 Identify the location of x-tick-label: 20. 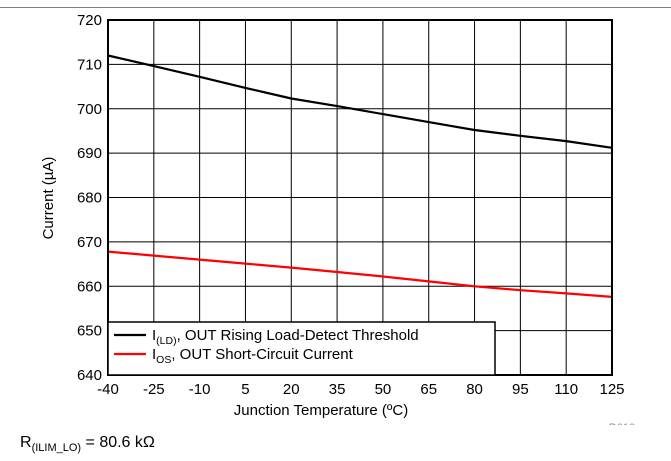
(291, 389).